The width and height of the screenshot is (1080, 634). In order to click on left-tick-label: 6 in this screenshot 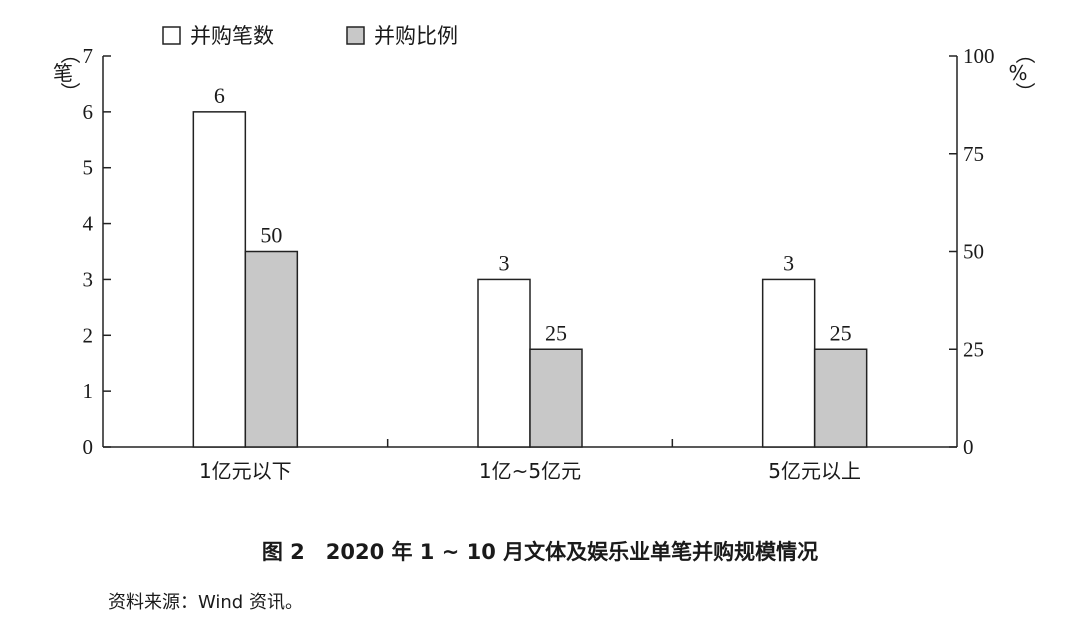, I will do `click(88, 112)`.